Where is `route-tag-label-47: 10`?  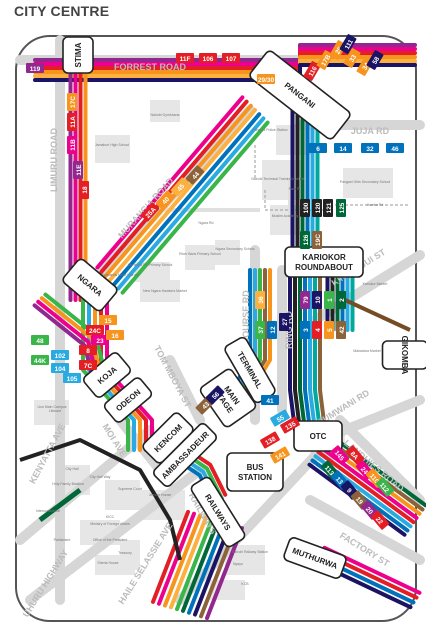 route-tag-label-47: 10 is located at coordinates (318, 300).